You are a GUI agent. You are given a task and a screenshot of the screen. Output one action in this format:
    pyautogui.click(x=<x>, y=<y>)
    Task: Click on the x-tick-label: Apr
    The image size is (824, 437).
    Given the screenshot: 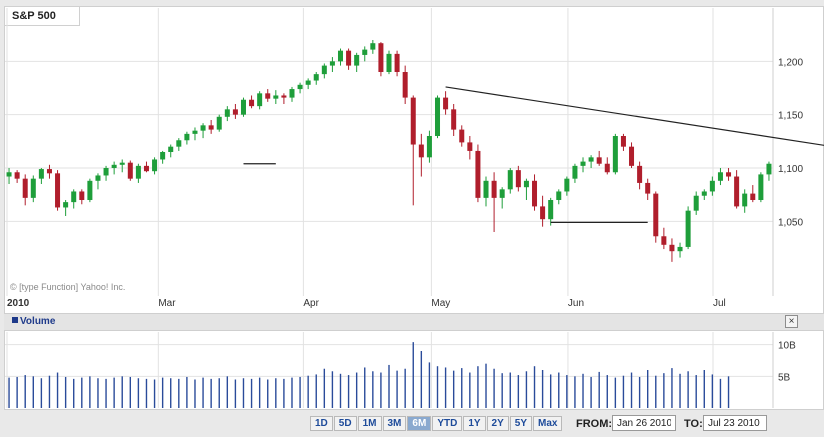 What is the action you would take?
    pyautogui.click(x=311, y=303)
    